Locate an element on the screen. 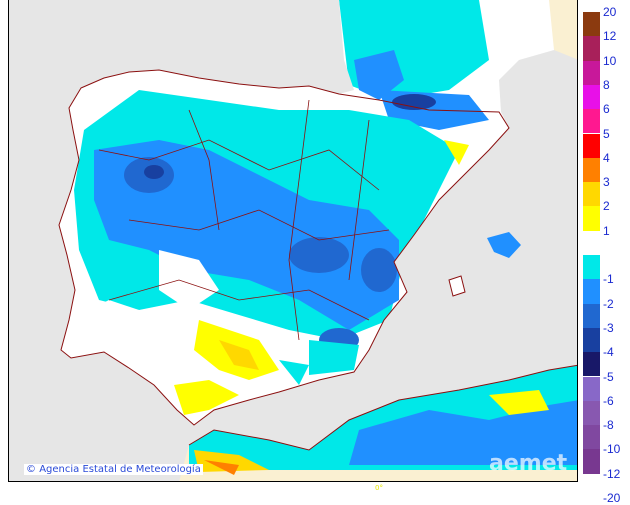  legend-label: -3 is located at coordinates (608, 327).